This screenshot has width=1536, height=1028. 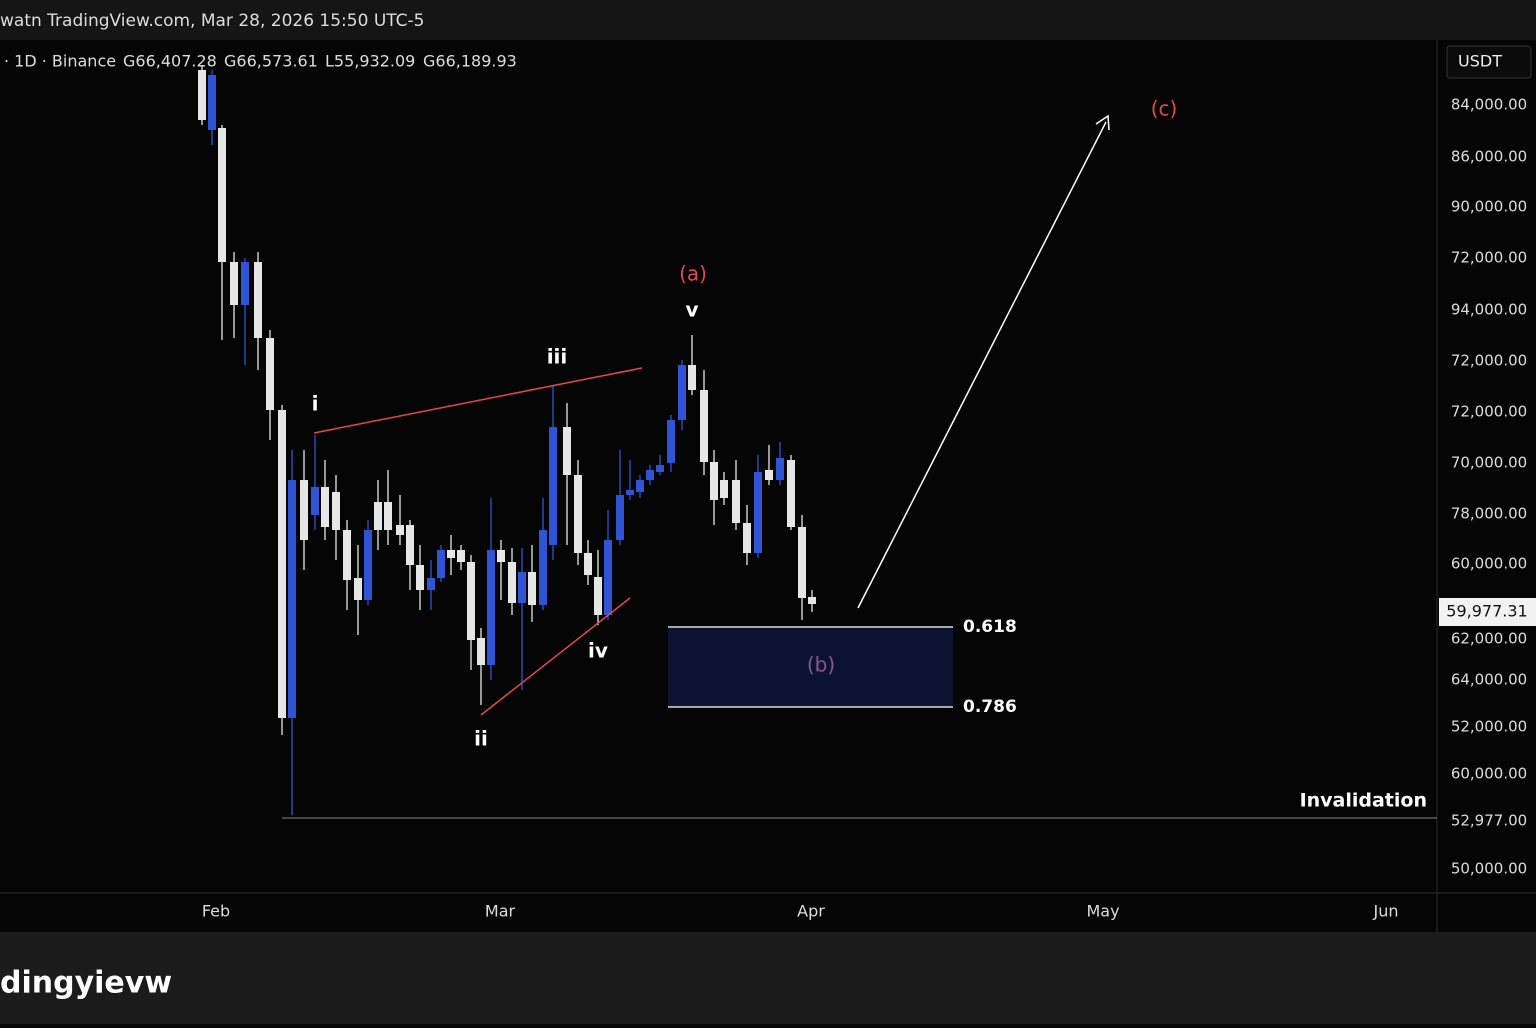 I want to click on price-label: 50,000.00, so click(x=1489, y=869).